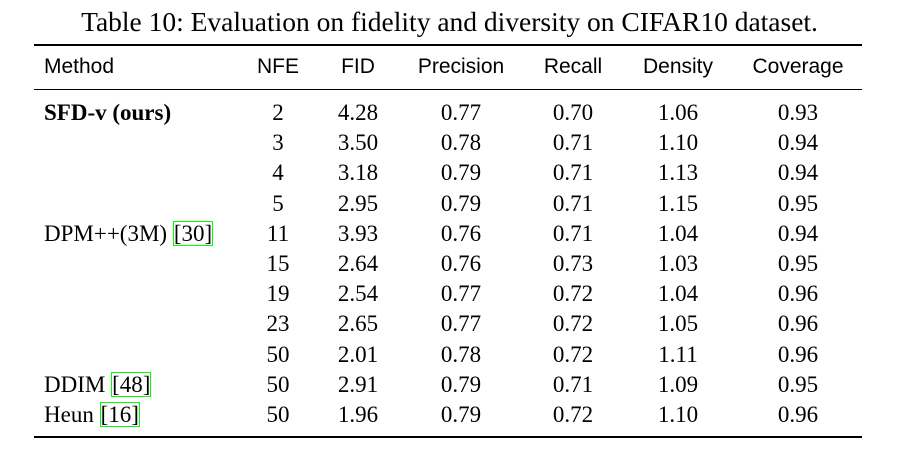 This screenshot has width=899, height=451. What do you see at coordinates (358, 112) in the screenshot?
I see `cell-fid: 4.28` at bounding box center [358, 112].